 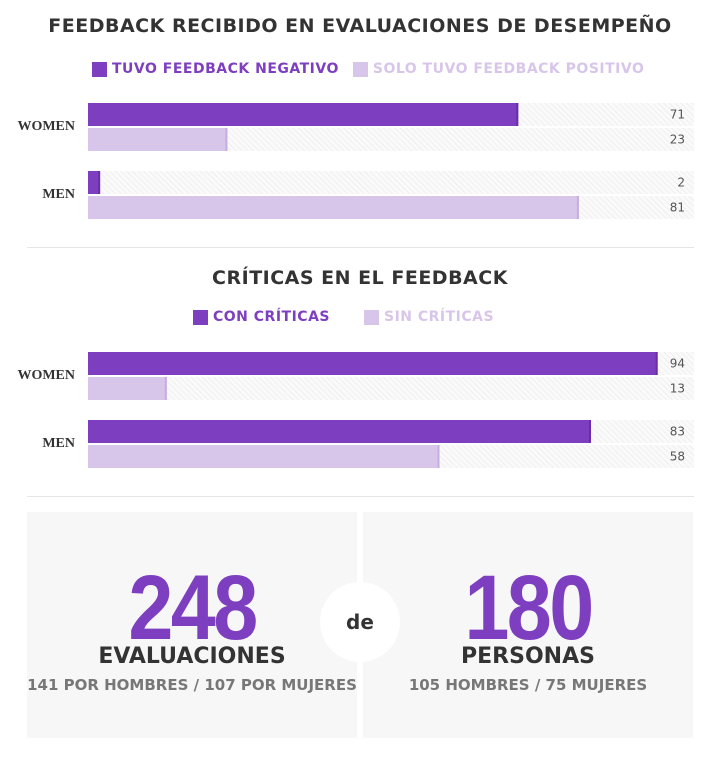 What do you see at coordinates (677, 140) in the screenshot?
I see `value-label-women-series-1: 23` at bounding box center [677, 140].